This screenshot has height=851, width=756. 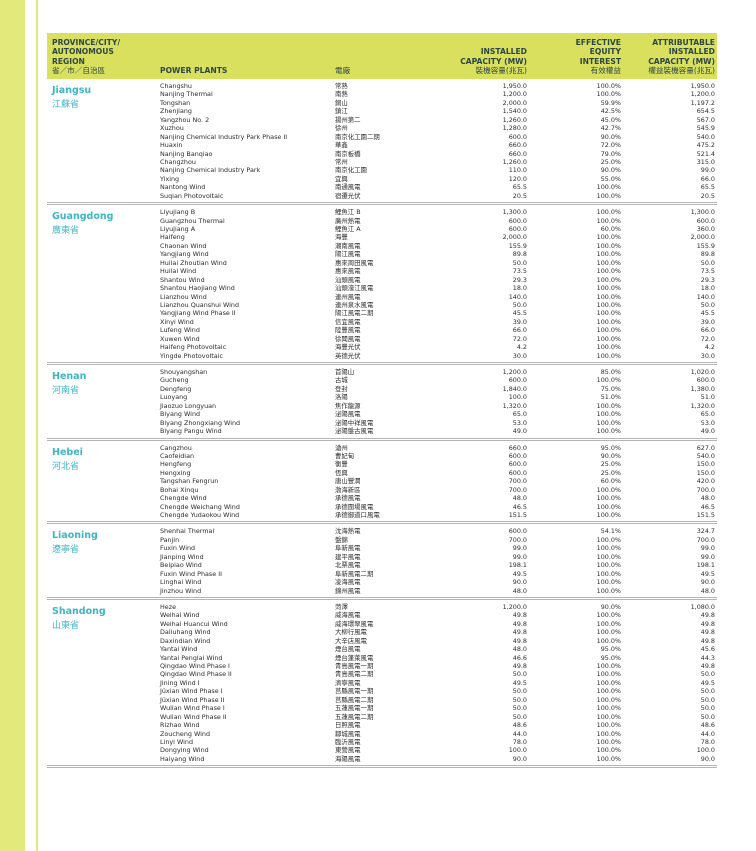 I want to click on installed-capacity: 44.0, so click(x=519, y=733).